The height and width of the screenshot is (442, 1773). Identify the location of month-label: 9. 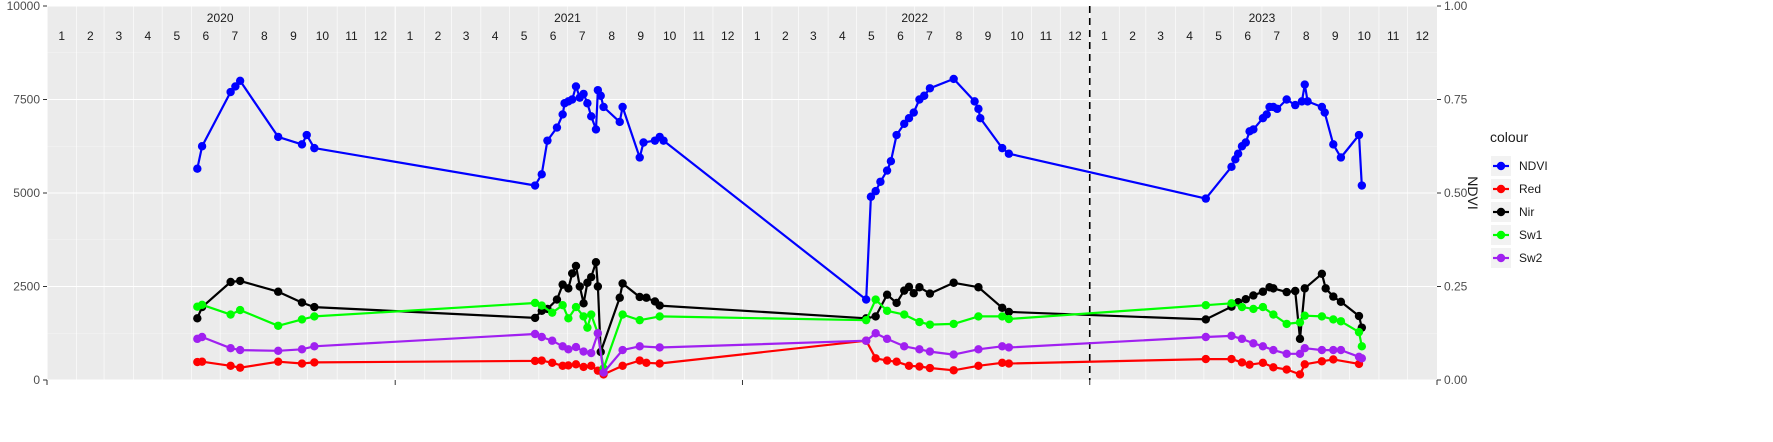
(1335, 36).